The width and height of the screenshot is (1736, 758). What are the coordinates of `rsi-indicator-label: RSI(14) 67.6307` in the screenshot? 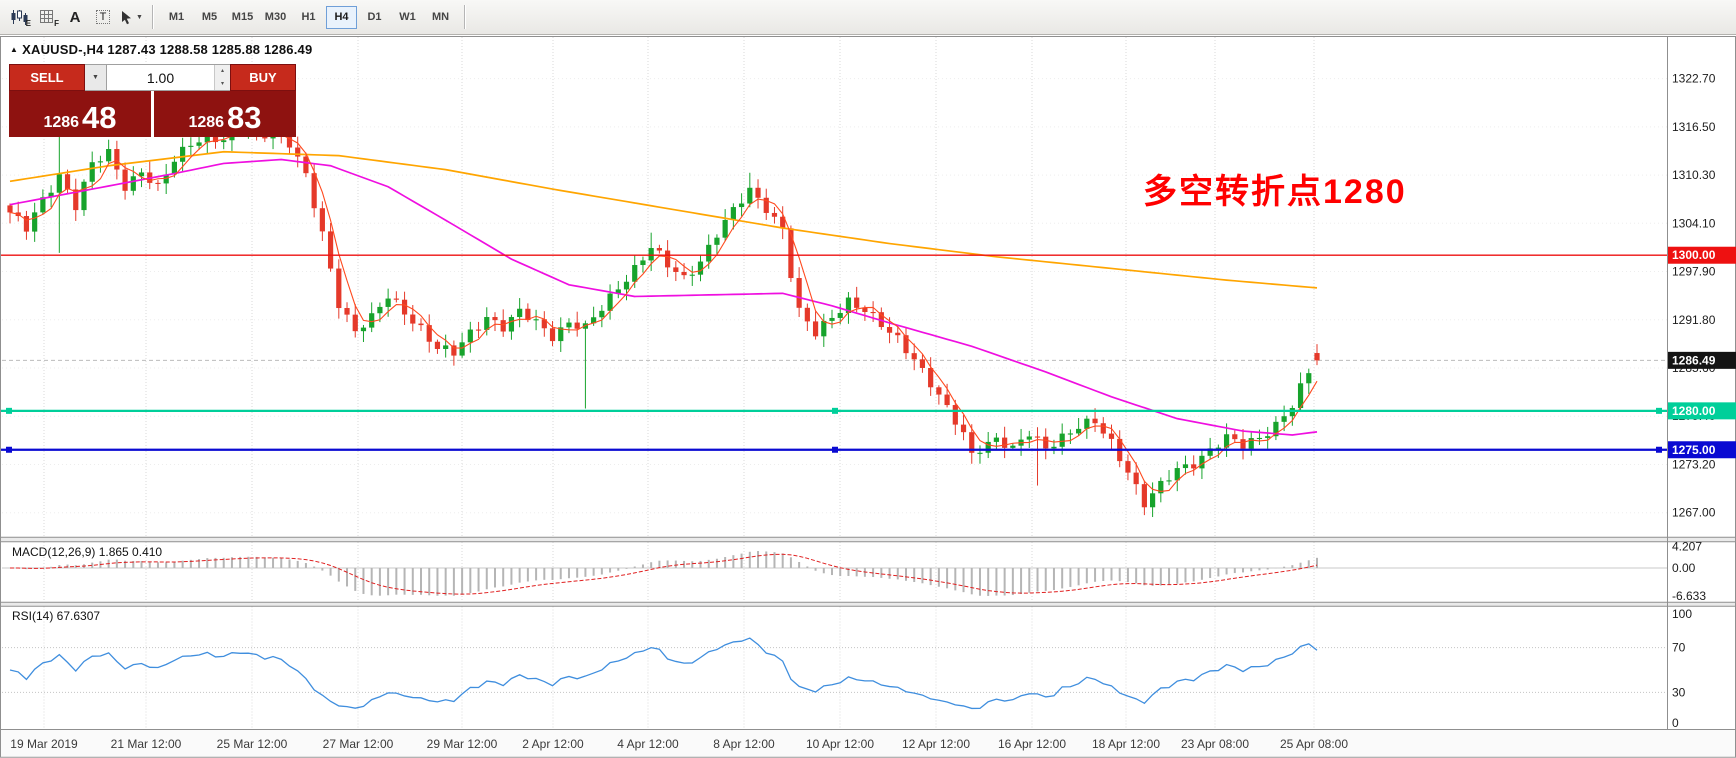 It's located at (56, 616).